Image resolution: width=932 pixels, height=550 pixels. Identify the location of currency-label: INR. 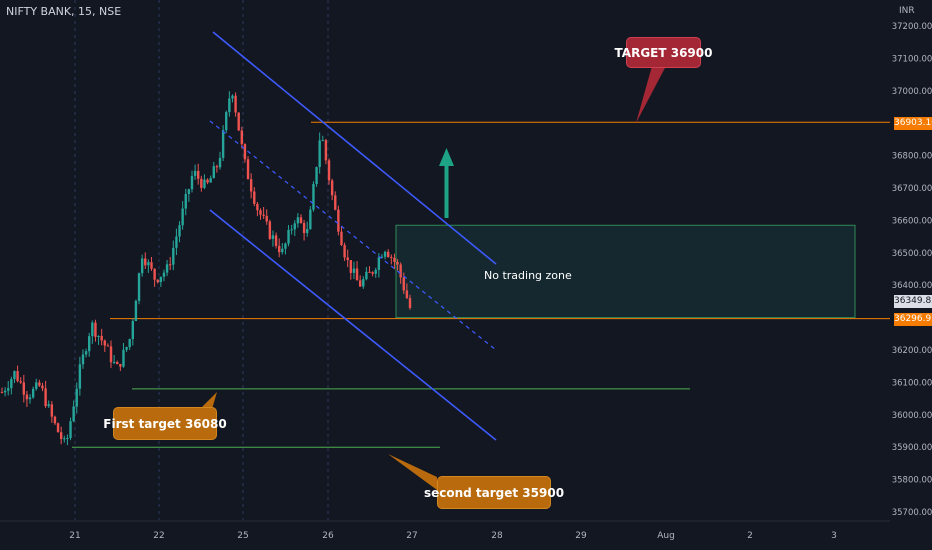
(907, 11).